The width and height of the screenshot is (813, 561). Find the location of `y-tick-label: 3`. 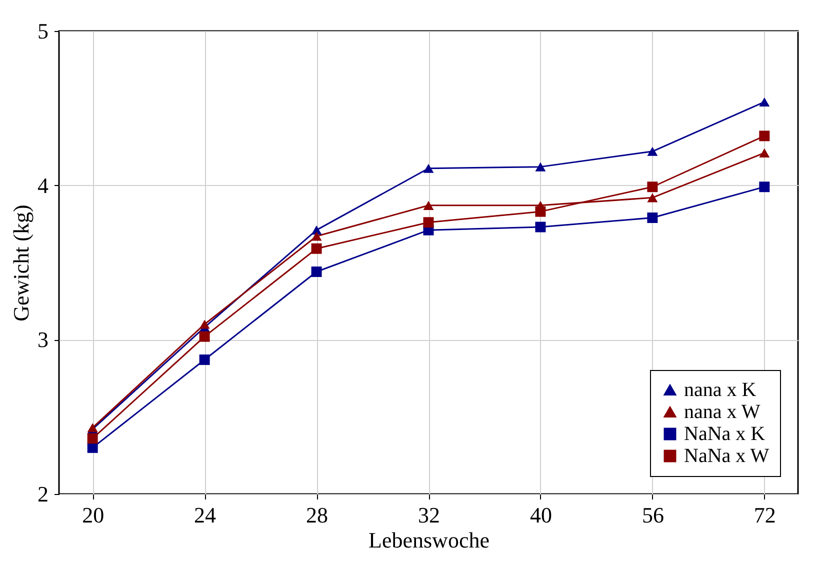

y-tick-label: 3 is located at coordinates (43, 339).